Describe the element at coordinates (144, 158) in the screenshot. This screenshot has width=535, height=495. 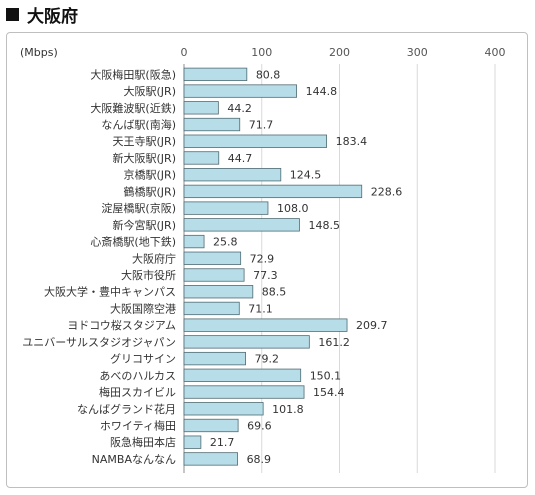
I see `category-label: 新大阪駅(JR)` at that location.